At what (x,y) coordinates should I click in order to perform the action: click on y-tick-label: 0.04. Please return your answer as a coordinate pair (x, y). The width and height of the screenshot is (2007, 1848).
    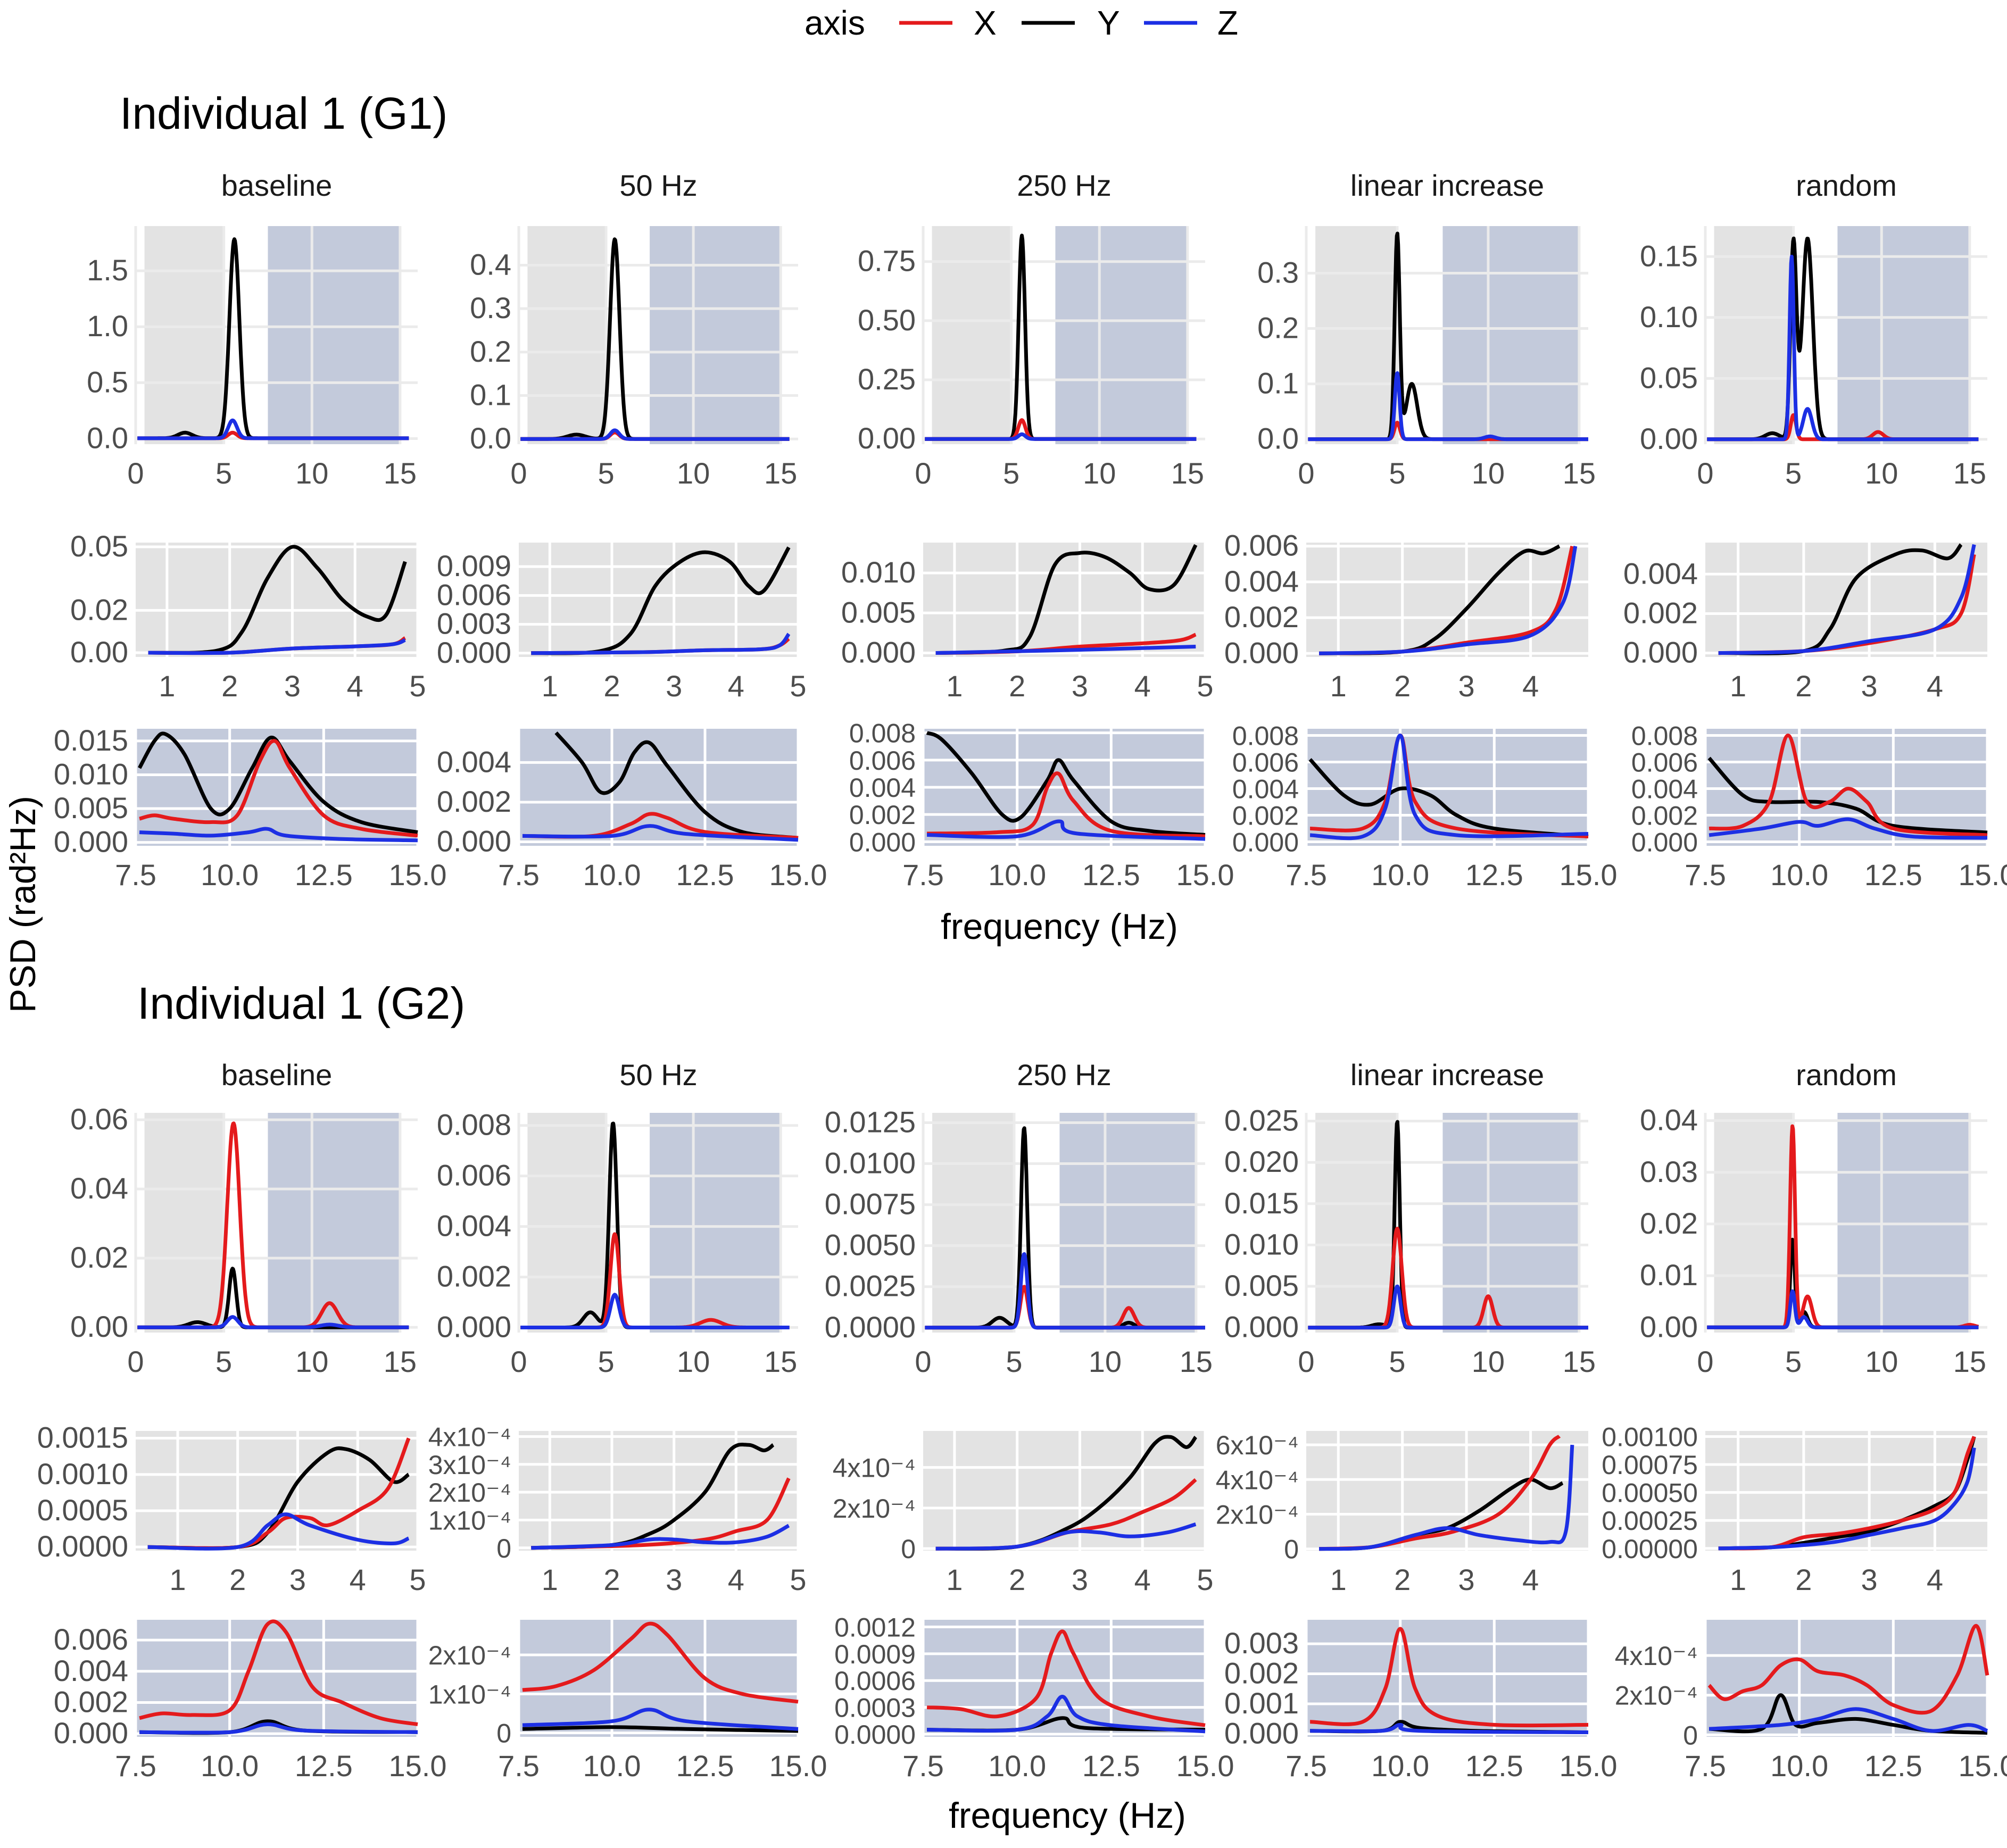
    Looking at the image, I should click on (99, 1188).